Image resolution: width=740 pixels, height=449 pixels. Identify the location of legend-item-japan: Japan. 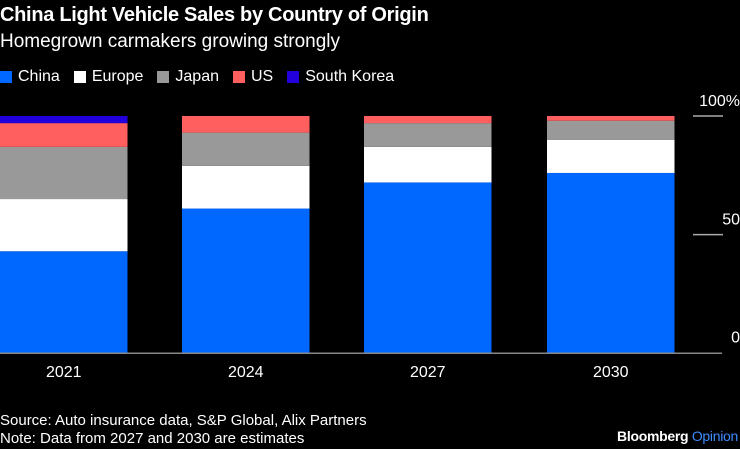
(188, 77).